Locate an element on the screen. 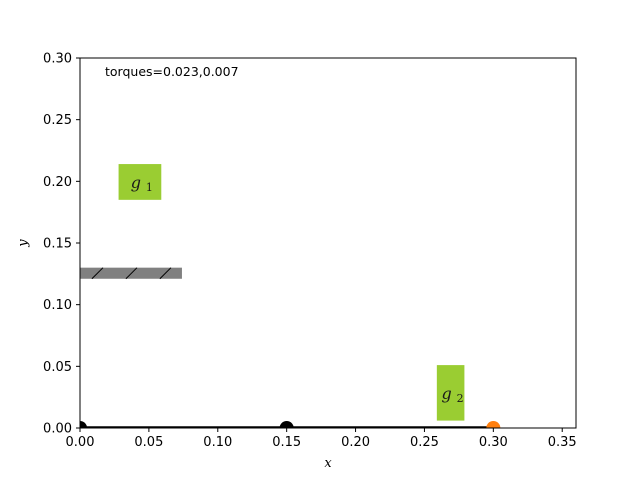 The image size is (640, 480). x-tick-label: 0.20 is located at coordinates (355, 442).